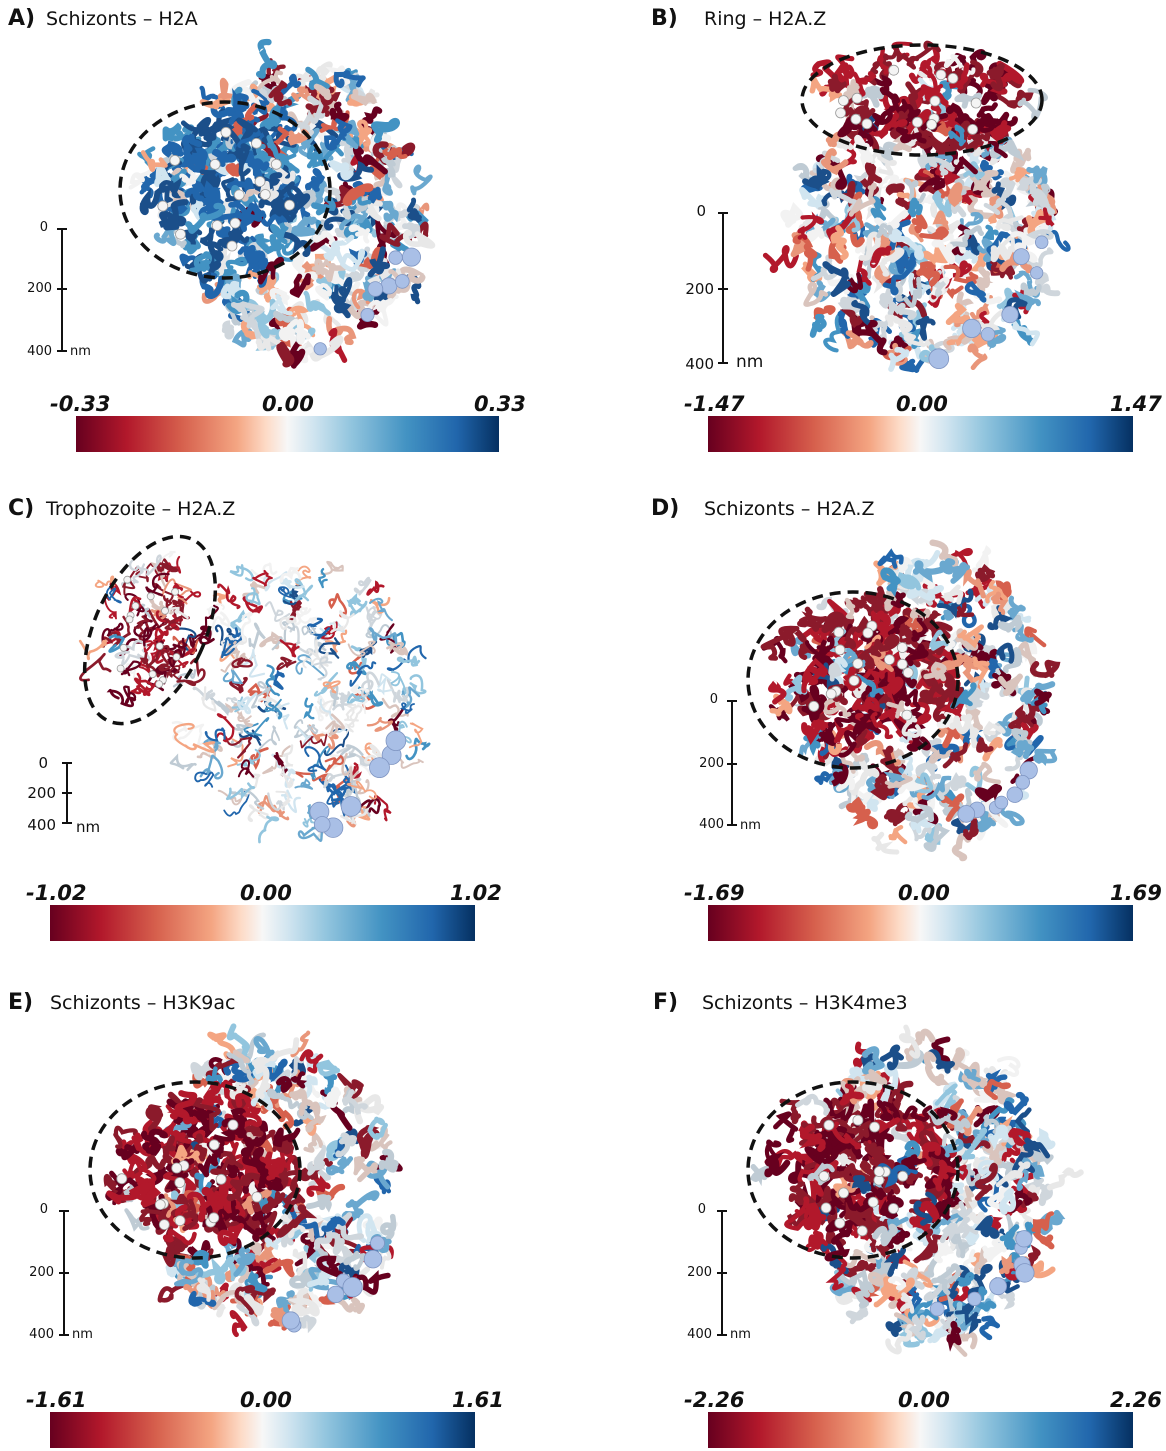  I want to click on colorbar-min: -1.61, so click(56, 1400).